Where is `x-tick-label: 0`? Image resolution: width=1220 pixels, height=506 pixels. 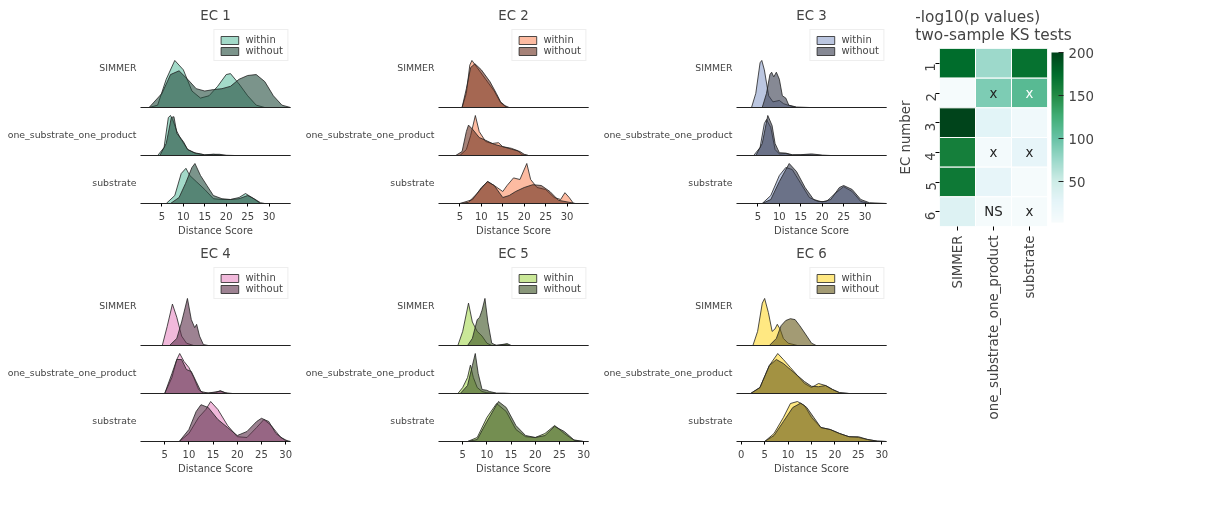
x-tick-label: 0 is located at coordinates (741, 454).